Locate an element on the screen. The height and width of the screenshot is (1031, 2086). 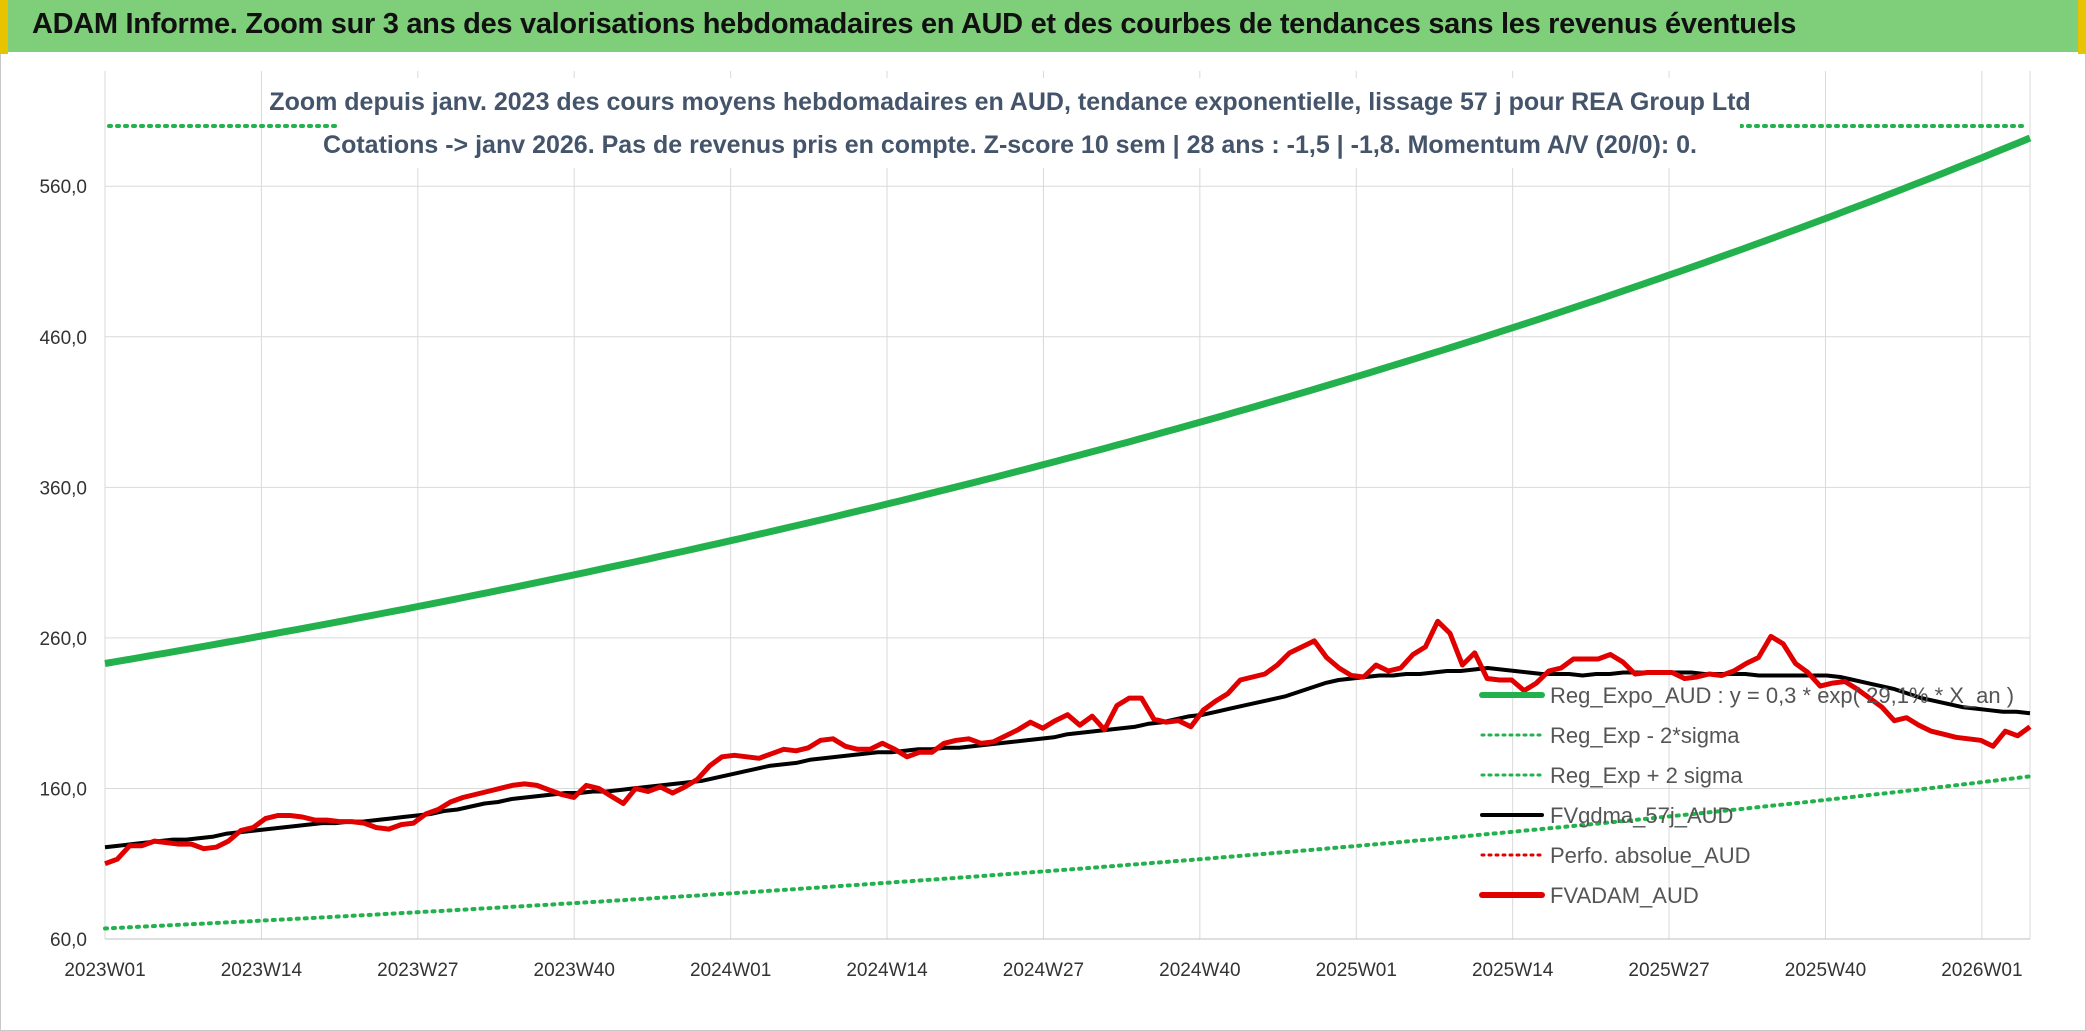
x-tick-label: 2024W27 is located at coordinates (1043, 970).